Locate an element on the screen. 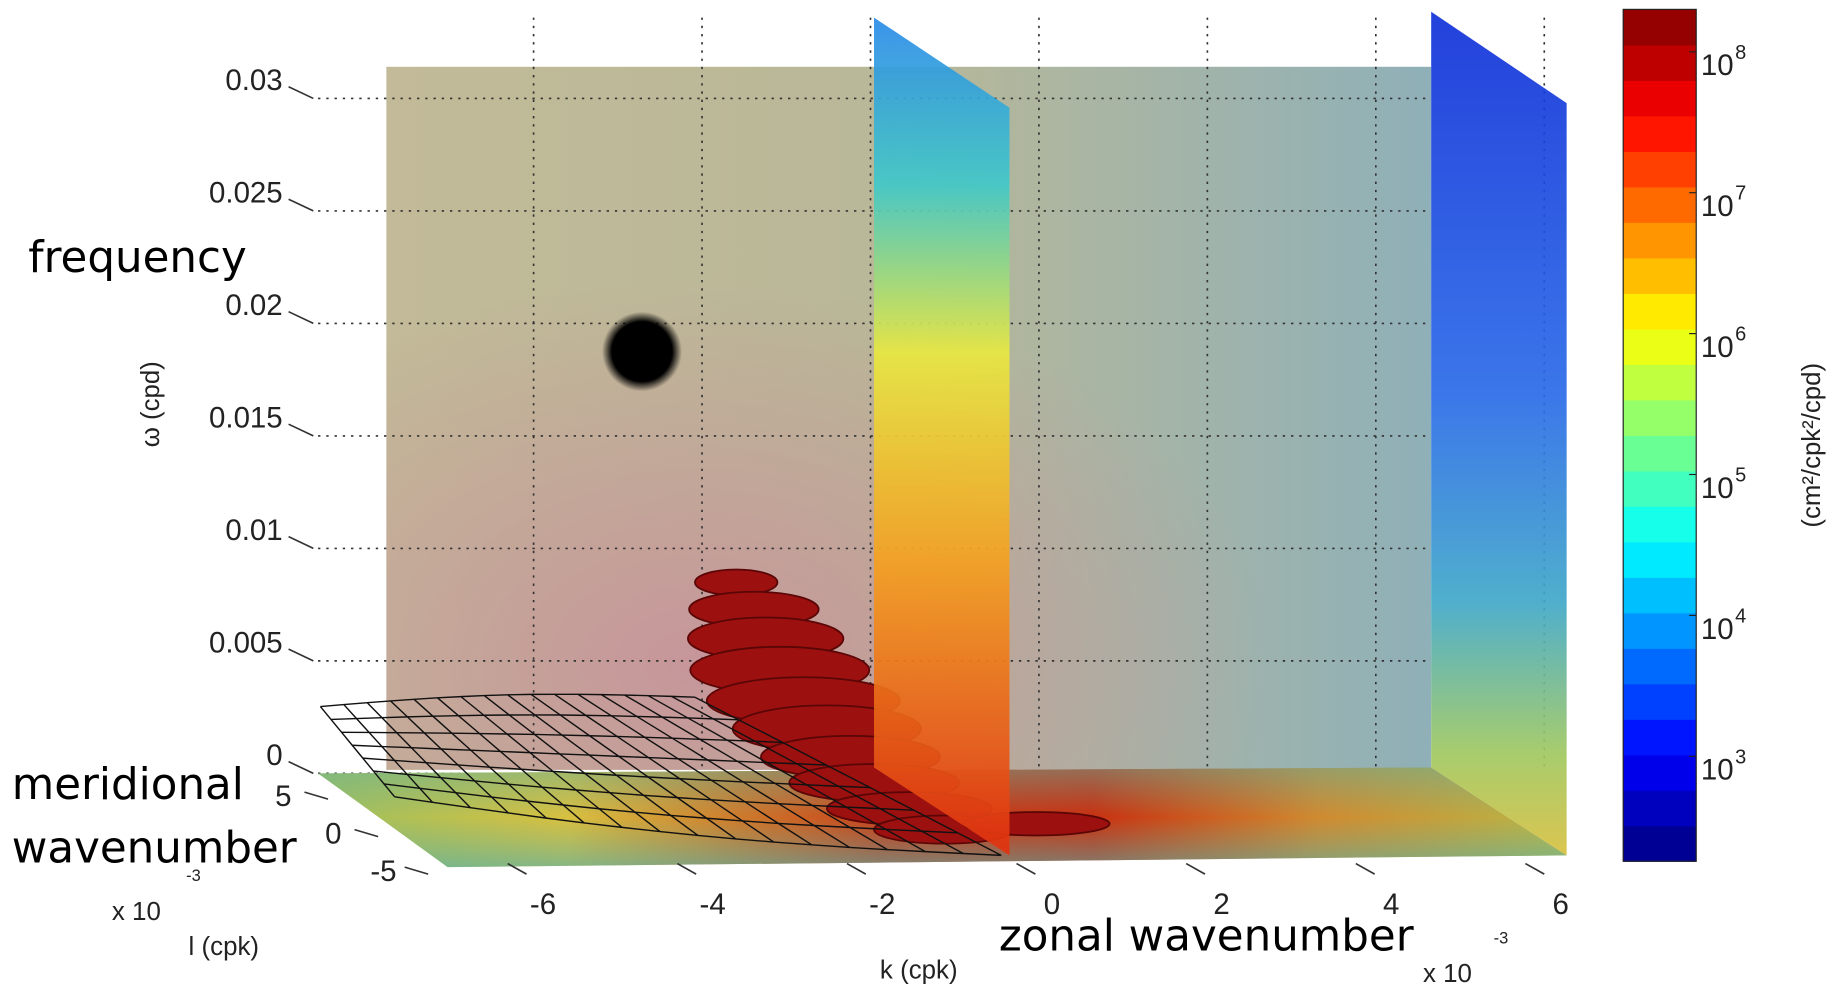  x-tick-label: 0 is located at coordinates (1052, 904).